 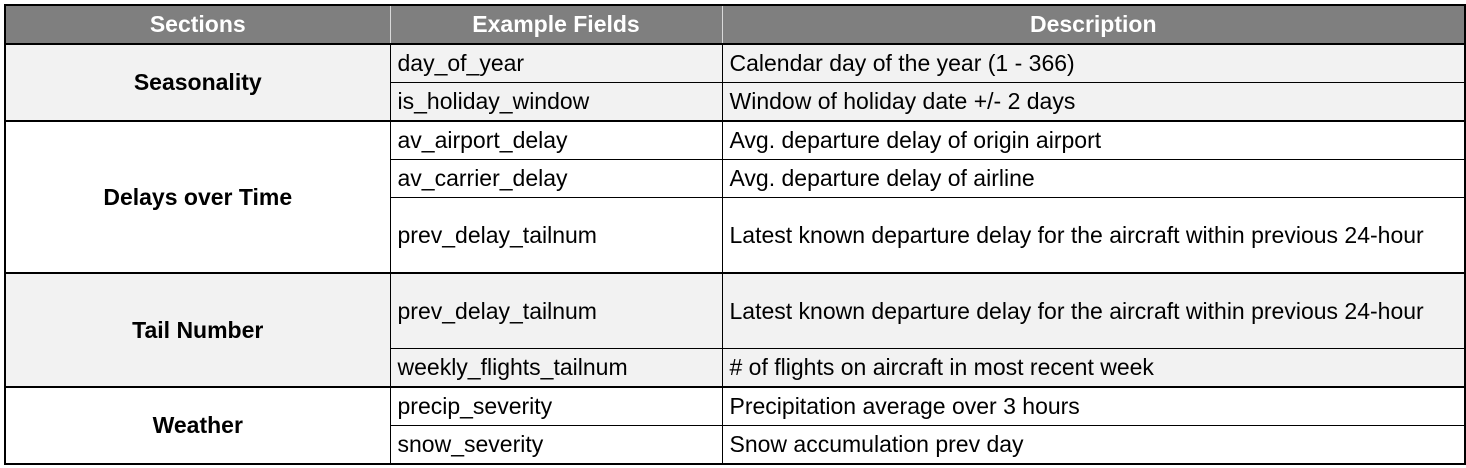 I want to click on description-cell: Avg. departure delay of airline, so click(x=1093, y=178).